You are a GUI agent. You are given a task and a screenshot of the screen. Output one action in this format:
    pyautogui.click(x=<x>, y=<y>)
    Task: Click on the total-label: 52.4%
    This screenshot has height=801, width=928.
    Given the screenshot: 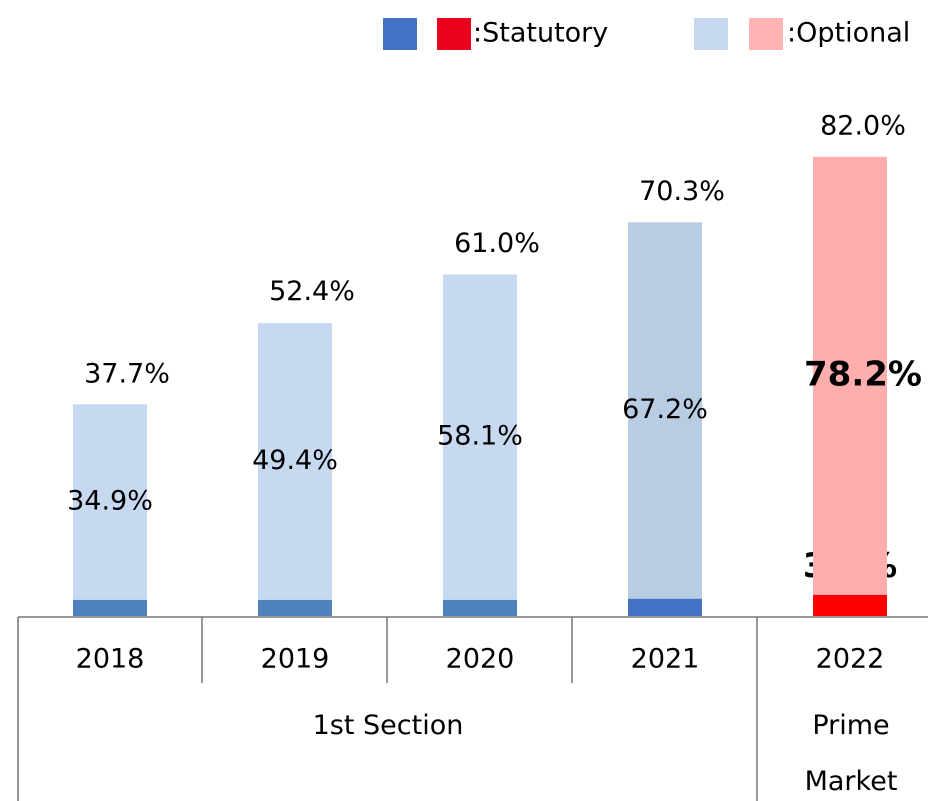 What is the action you would take?
    pyautogui.click(x=312, y=291)
    